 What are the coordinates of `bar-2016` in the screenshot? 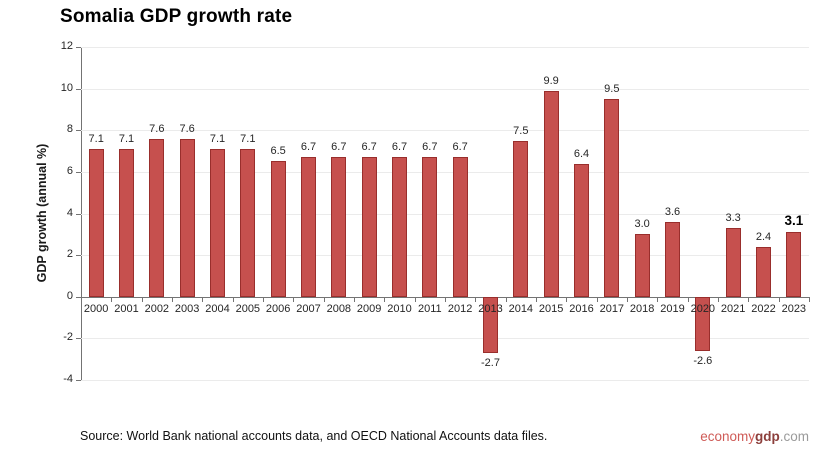 It's located at (581, 230).